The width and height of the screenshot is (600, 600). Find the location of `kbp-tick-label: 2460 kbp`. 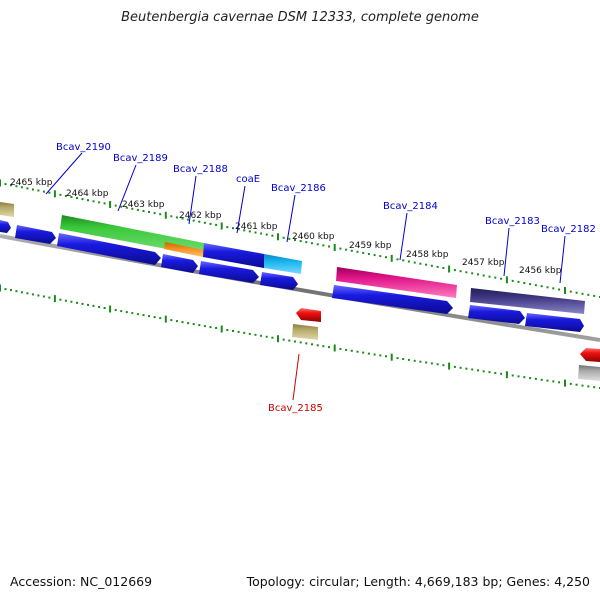

kbp-tick-label: 2460 kbp is located at coordinates (313, 237).